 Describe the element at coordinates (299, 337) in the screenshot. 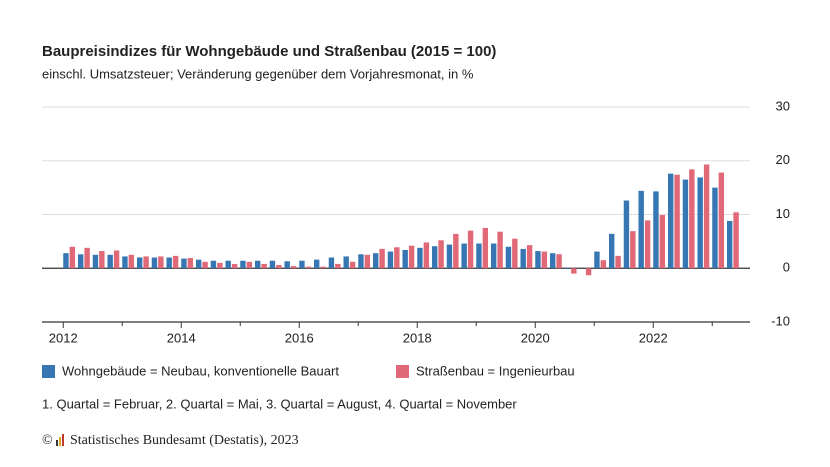

I see `x-tick-label: 2016` at that location.